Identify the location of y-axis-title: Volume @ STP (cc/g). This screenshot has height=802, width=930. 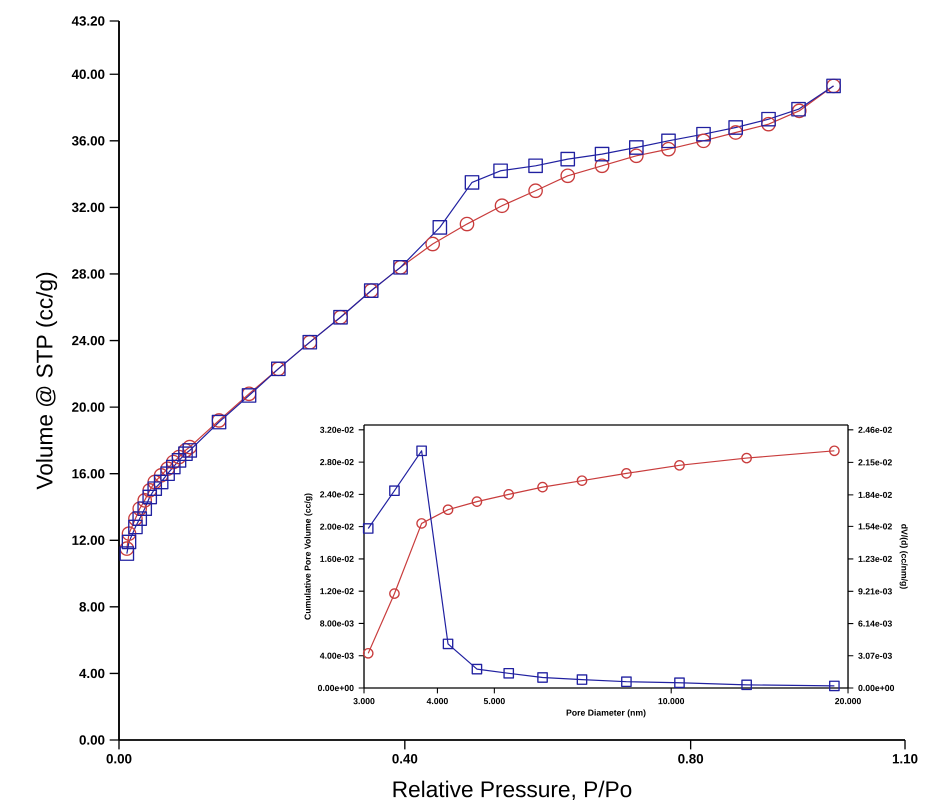
(47, 381).